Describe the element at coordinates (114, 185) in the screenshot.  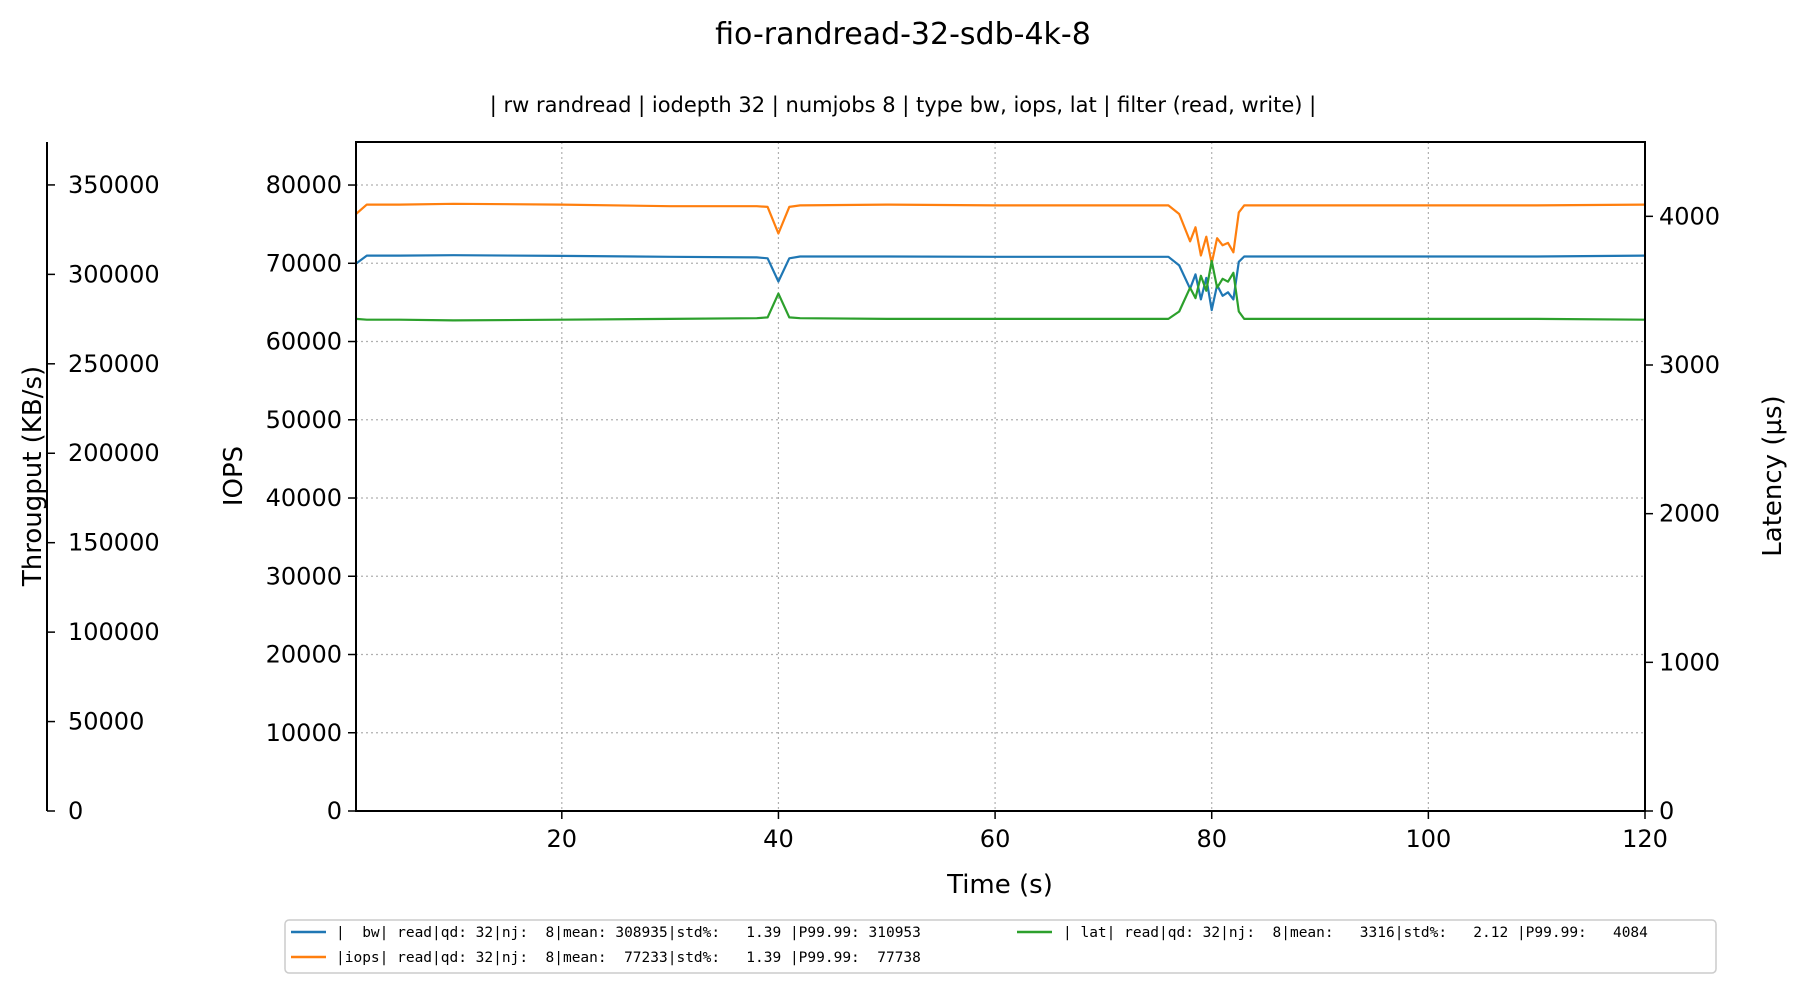
I see `throughput-tick-label: 350000` at that location.